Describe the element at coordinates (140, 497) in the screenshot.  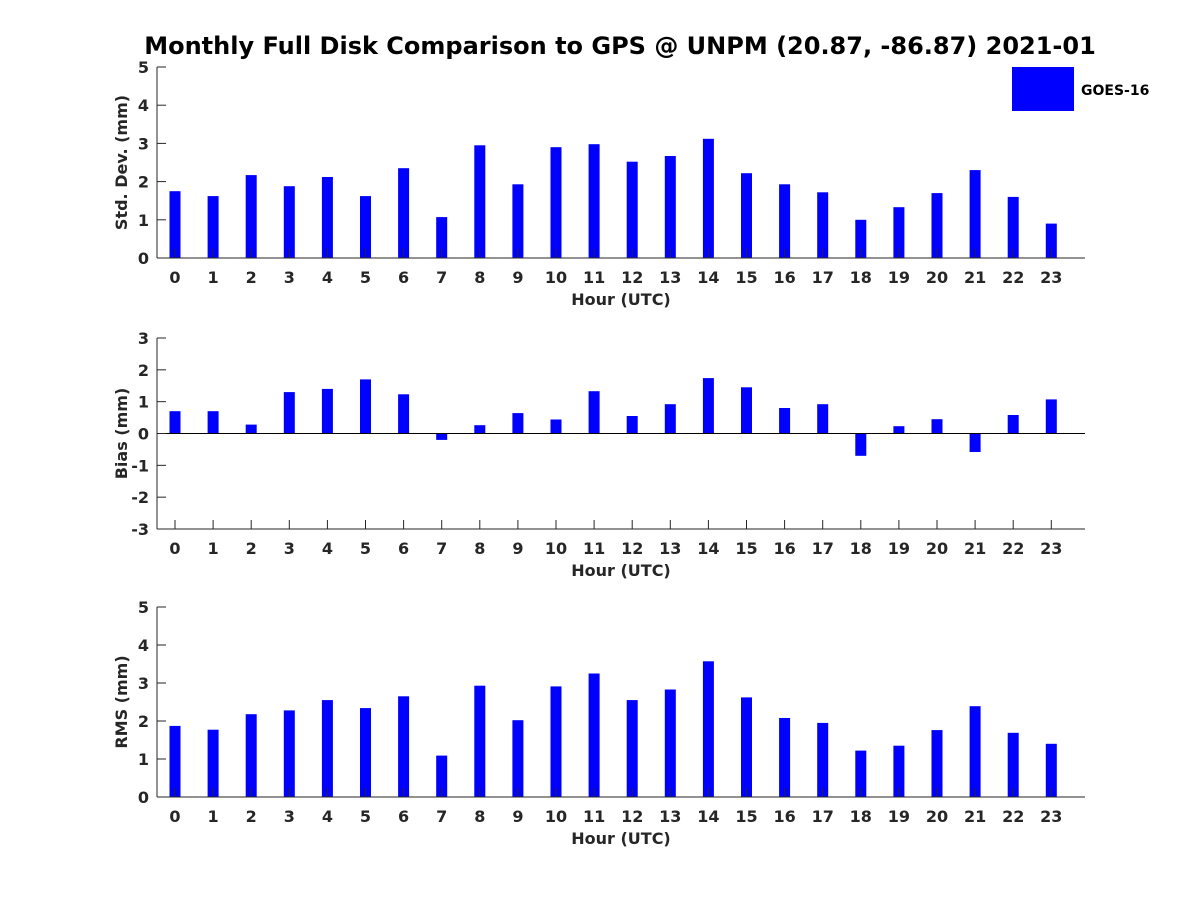
I see `bias-ytick-label: -2` at that location.